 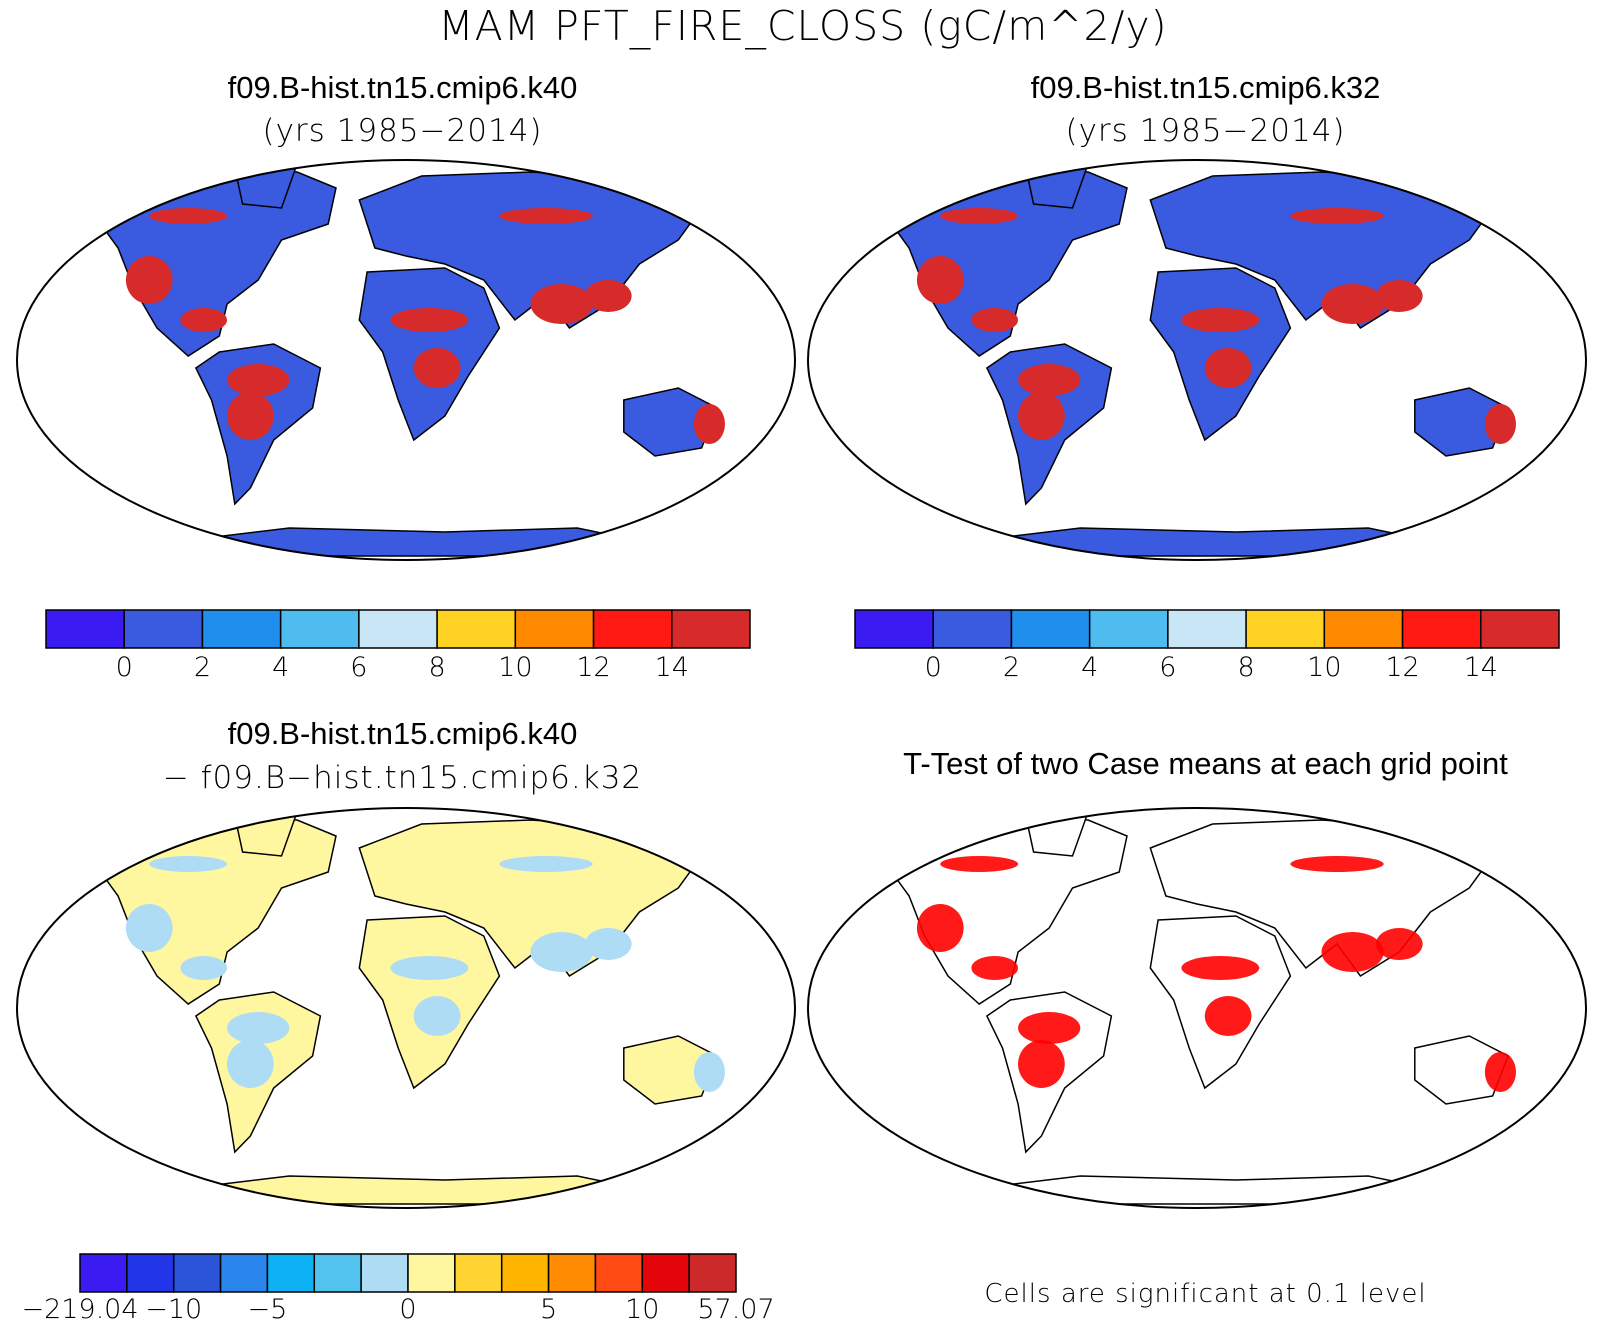 I want to click on panel-k32-subtitle: (yrs 1985−2014), so click(x=1205, y=131).